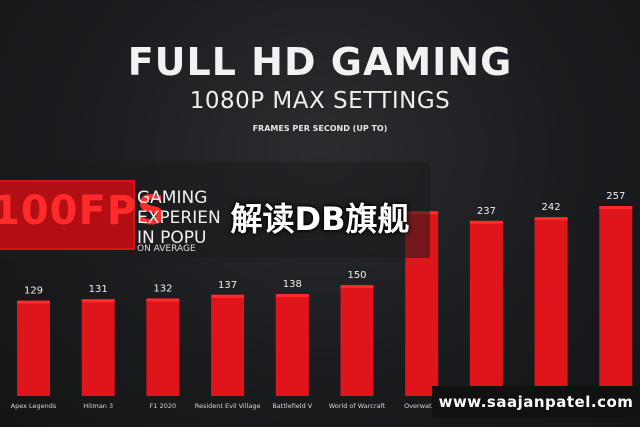 This screenshot has height=427, width=640. Describe the element at coordinates (615, 196) in the screenshot. I see `bar-value-label: 257` at that location.